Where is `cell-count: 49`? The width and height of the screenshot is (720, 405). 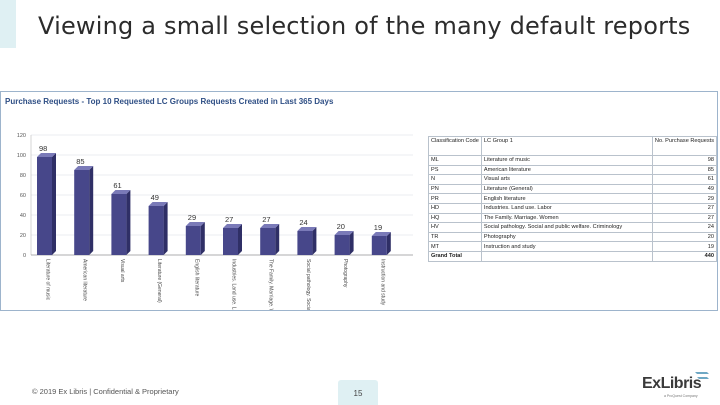 cell-count: 49 is located at coordinates (684, 189).